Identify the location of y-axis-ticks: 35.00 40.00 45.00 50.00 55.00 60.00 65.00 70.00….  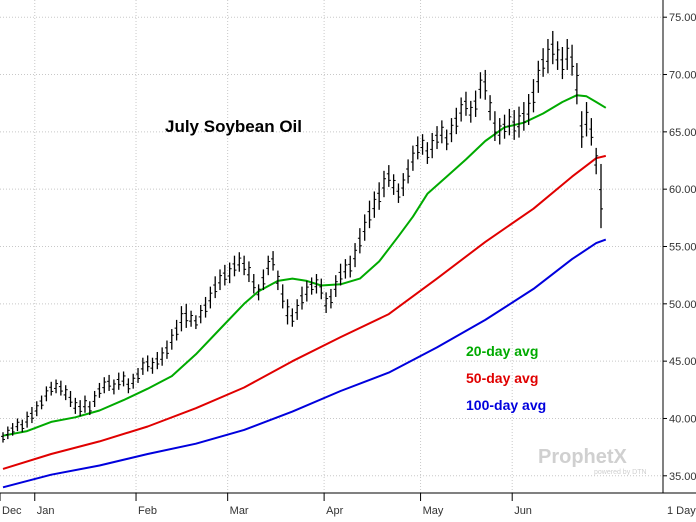
(679, 247).